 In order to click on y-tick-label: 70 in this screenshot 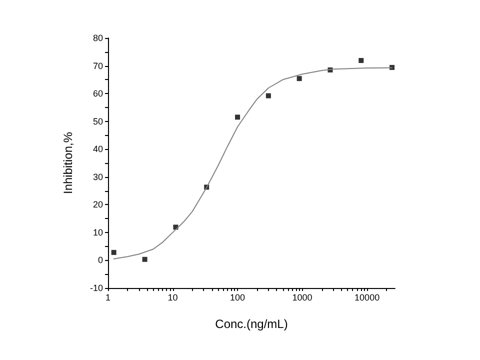, I will do `click(97, 65)`.